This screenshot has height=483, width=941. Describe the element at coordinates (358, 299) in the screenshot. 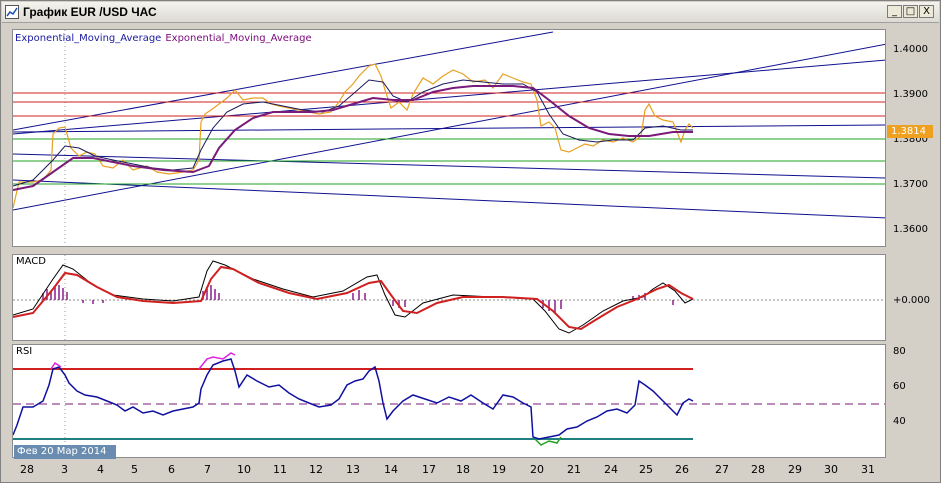

I see `macd-histogram` at that location.